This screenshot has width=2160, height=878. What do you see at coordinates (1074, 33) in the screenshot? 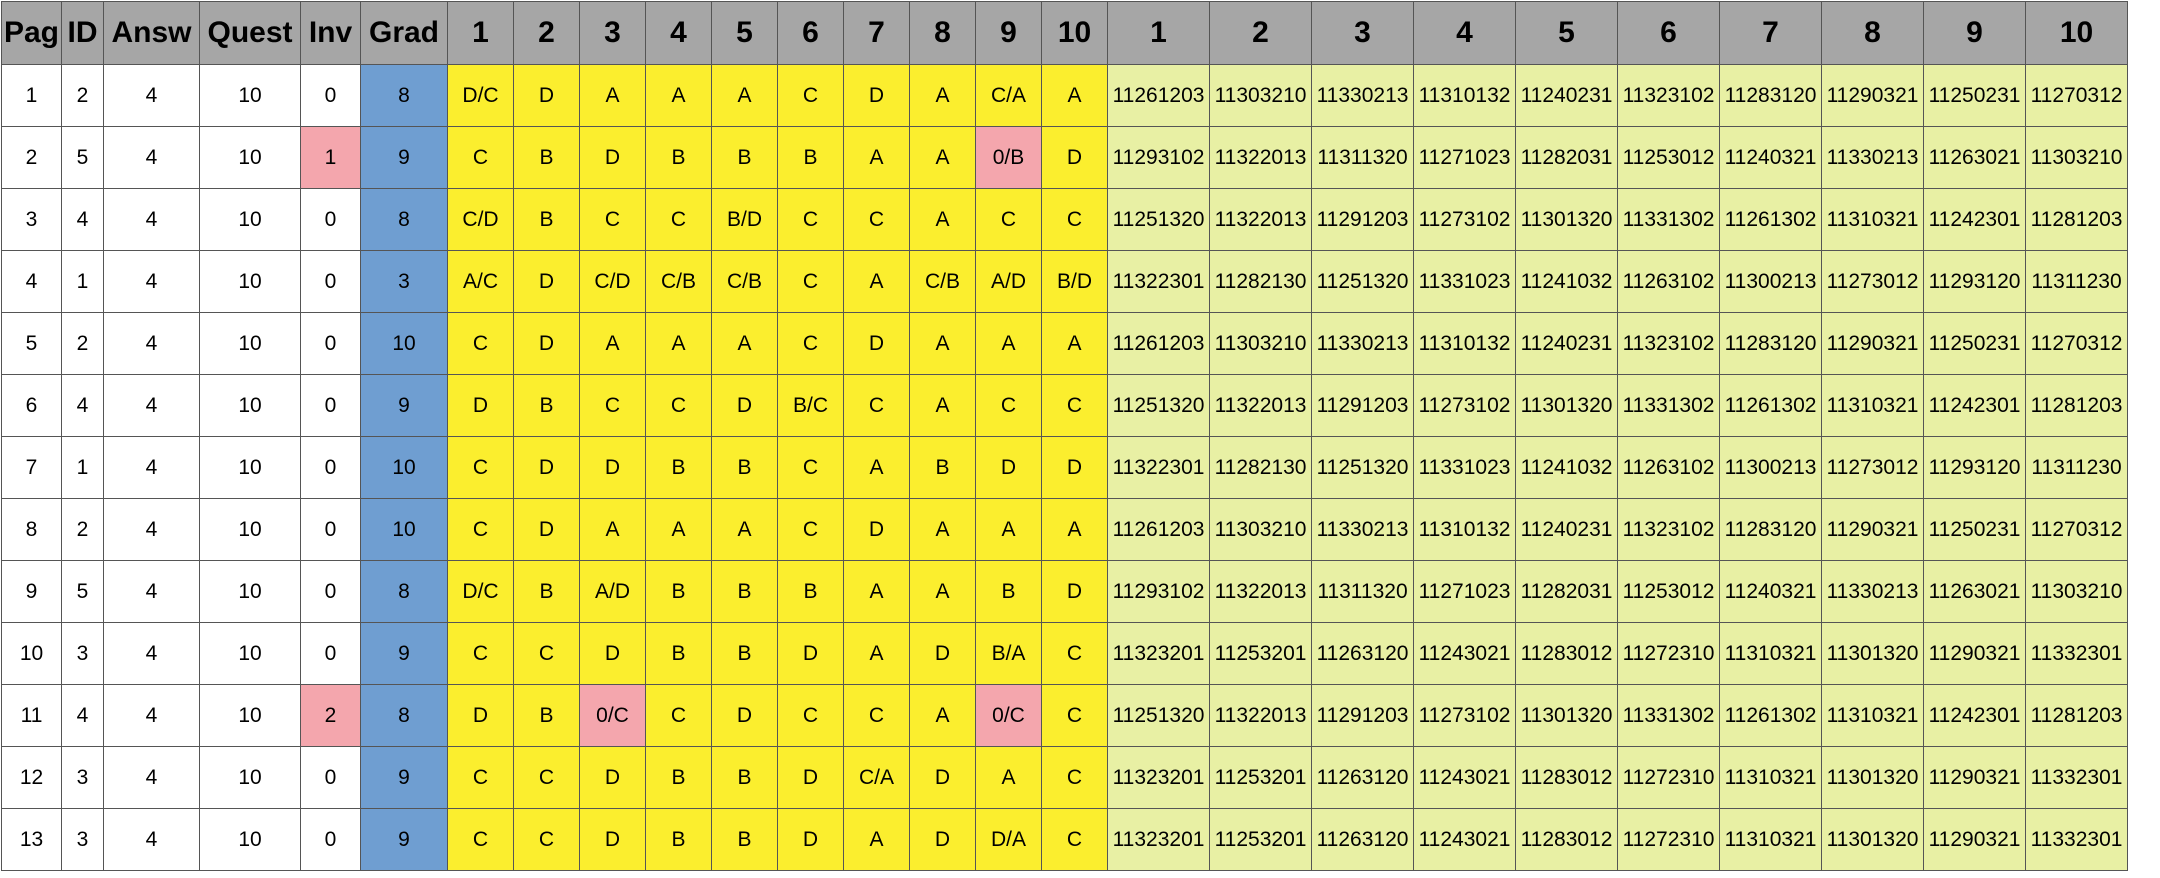
I see `header-answer-10: 10` at bounding box center [1074, 33].